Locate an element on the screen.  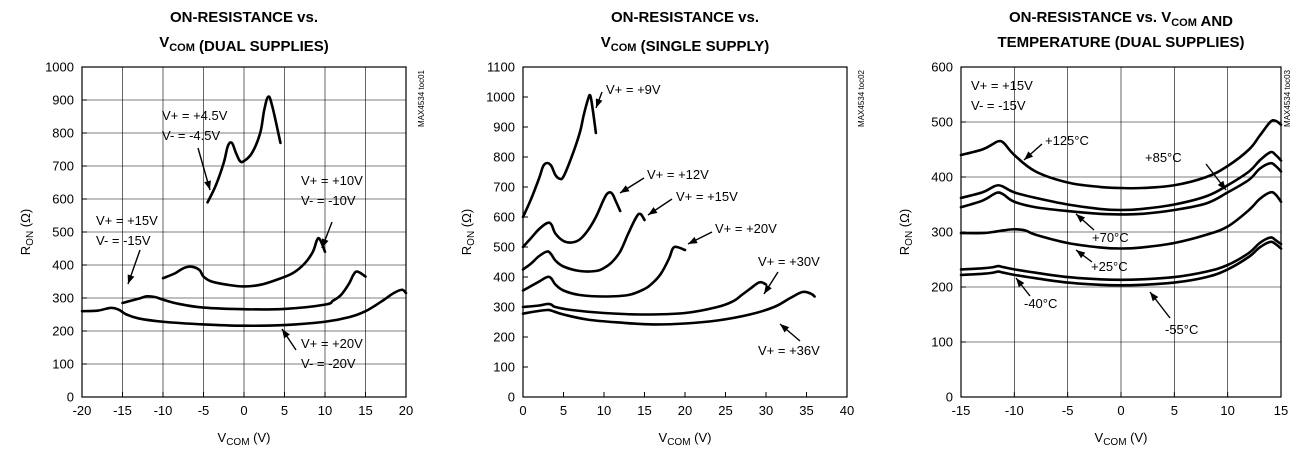
x-tick-label: 35 is located at coordinates (806, 410).